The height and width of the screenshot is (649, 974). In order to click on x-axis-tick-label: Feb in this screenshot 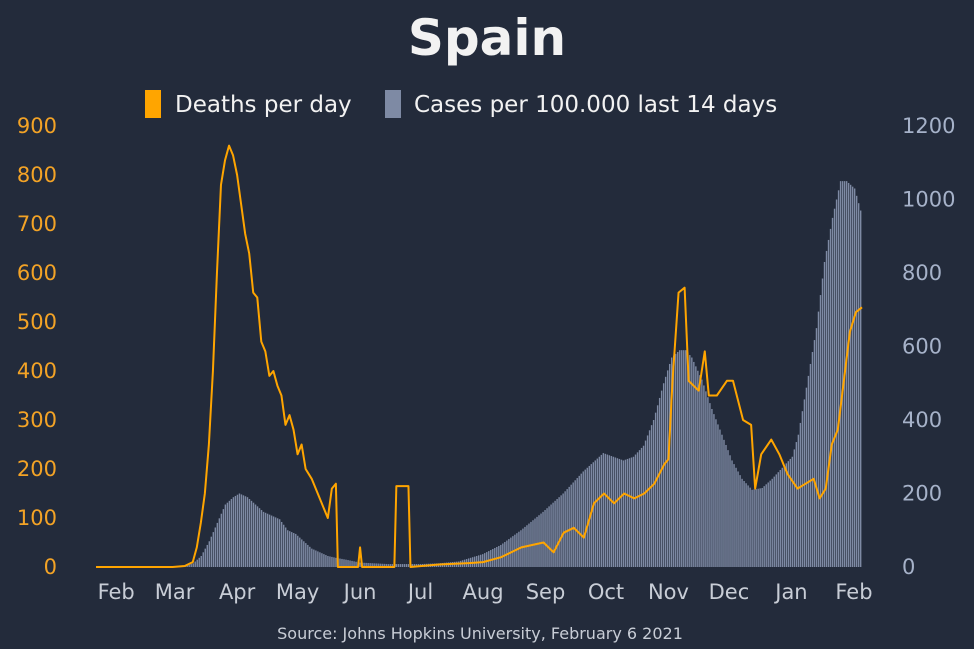, I will do `click(853, 592)`.